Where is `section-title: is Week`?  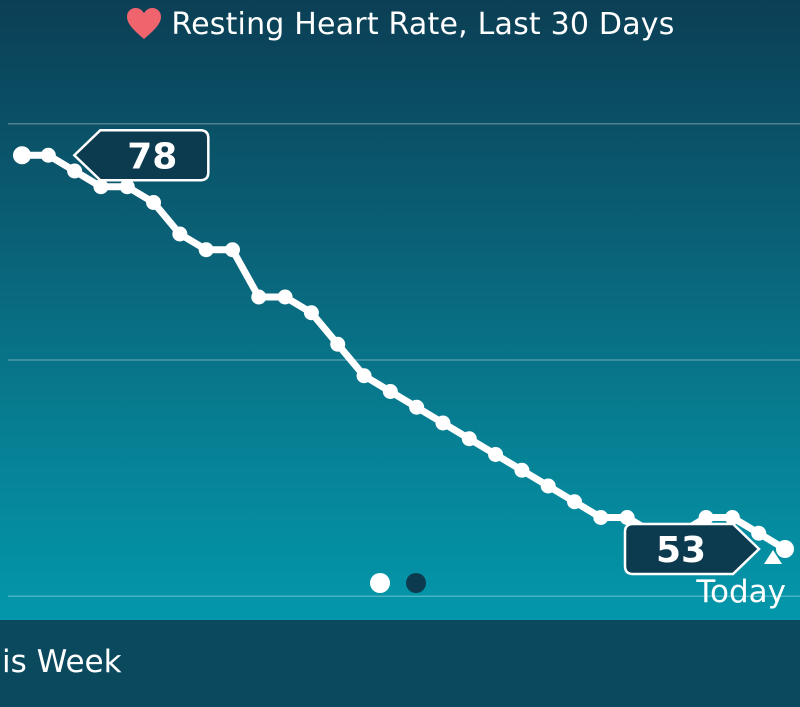 section-title: is Week is located at coordinates (62, 662).